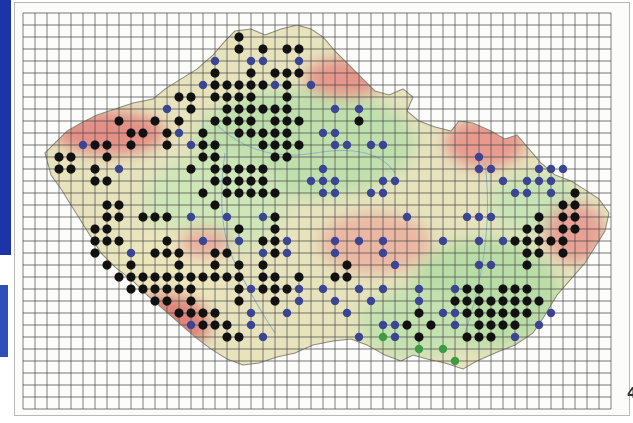 The image size is (633, 423). What do you see at coordinates (476, 248) in the screenshot?
I see `river-morava` at bounding box center [476, 248].